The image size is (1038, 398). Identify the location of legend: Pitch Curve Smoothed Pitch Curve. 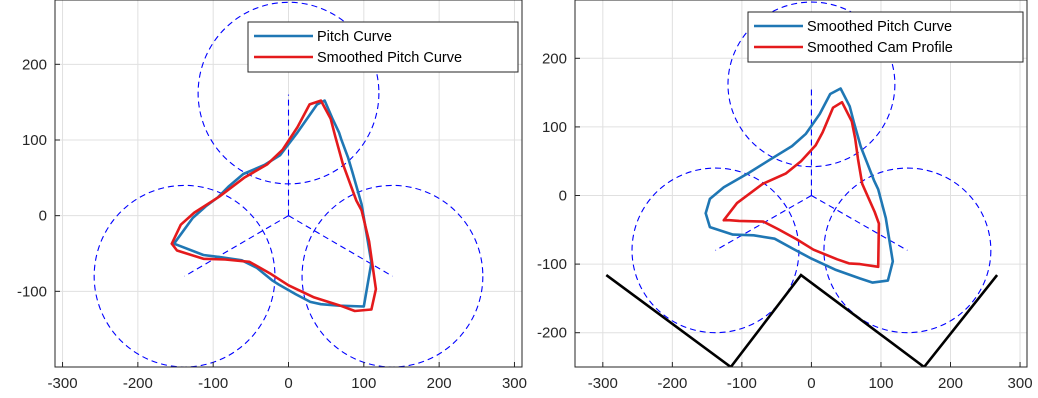
(383, 47).